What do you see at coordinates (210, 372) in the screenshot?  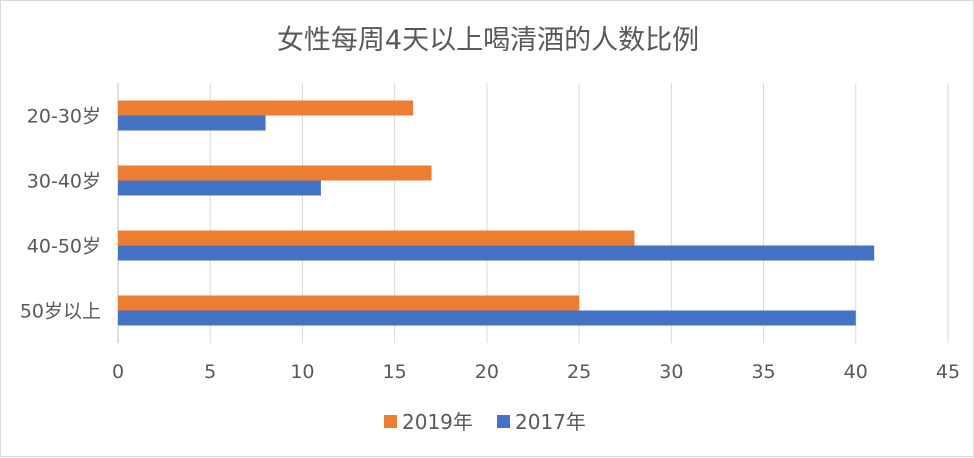 I see `x-tick-label: 5` at bounding box center [210, 372].